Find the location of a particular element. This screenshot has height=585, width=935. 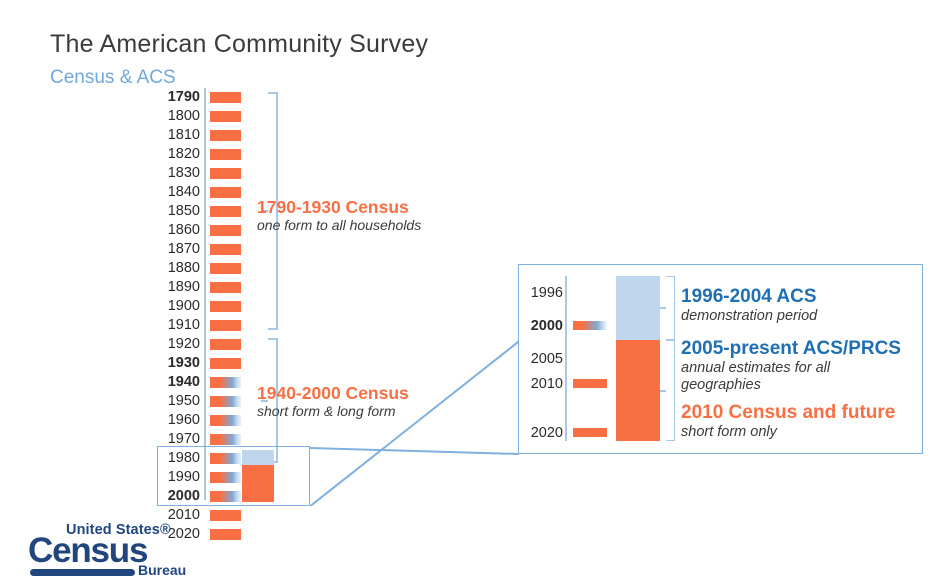

timeline-row: 1910 is located at coordinates (218, 325).